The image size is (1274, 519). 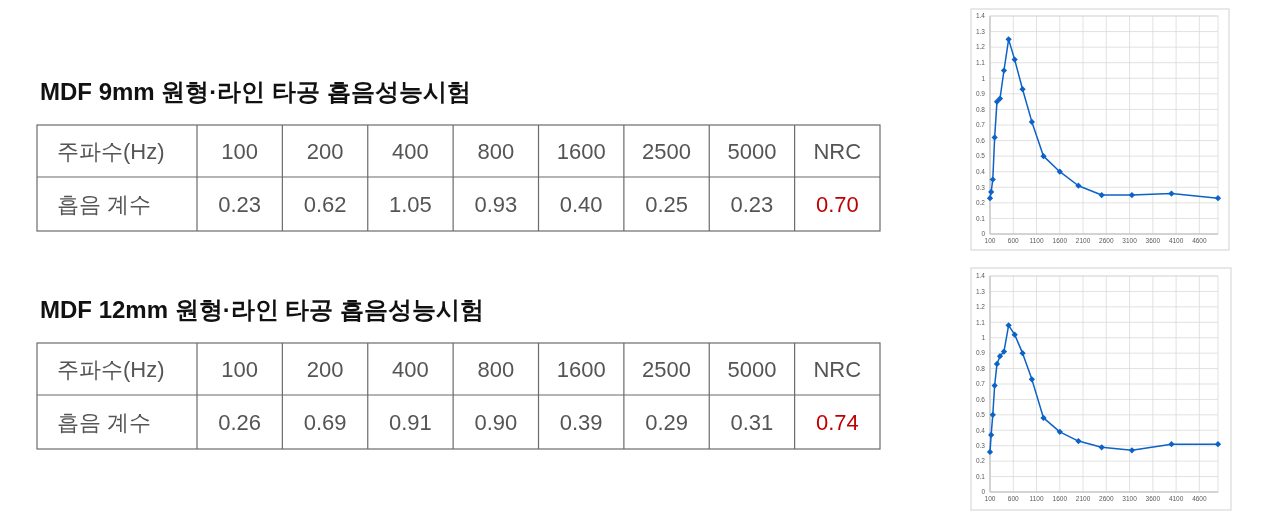 I want to click on data-label: 0.31, so click(x=752, y=422).